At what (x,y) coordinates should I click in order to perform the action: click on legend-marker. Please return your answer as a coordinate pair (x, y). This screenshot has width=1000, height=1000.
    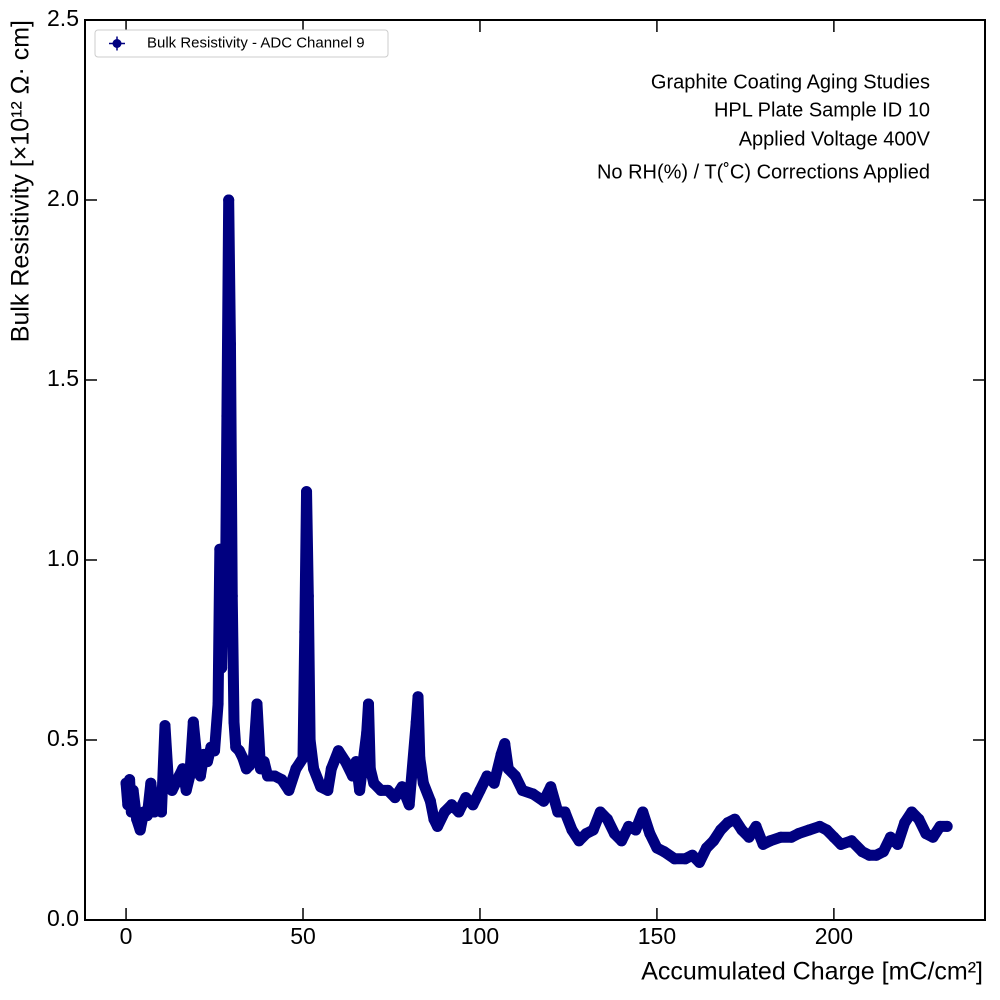
    Looking at the image, I should click on (117, 43).